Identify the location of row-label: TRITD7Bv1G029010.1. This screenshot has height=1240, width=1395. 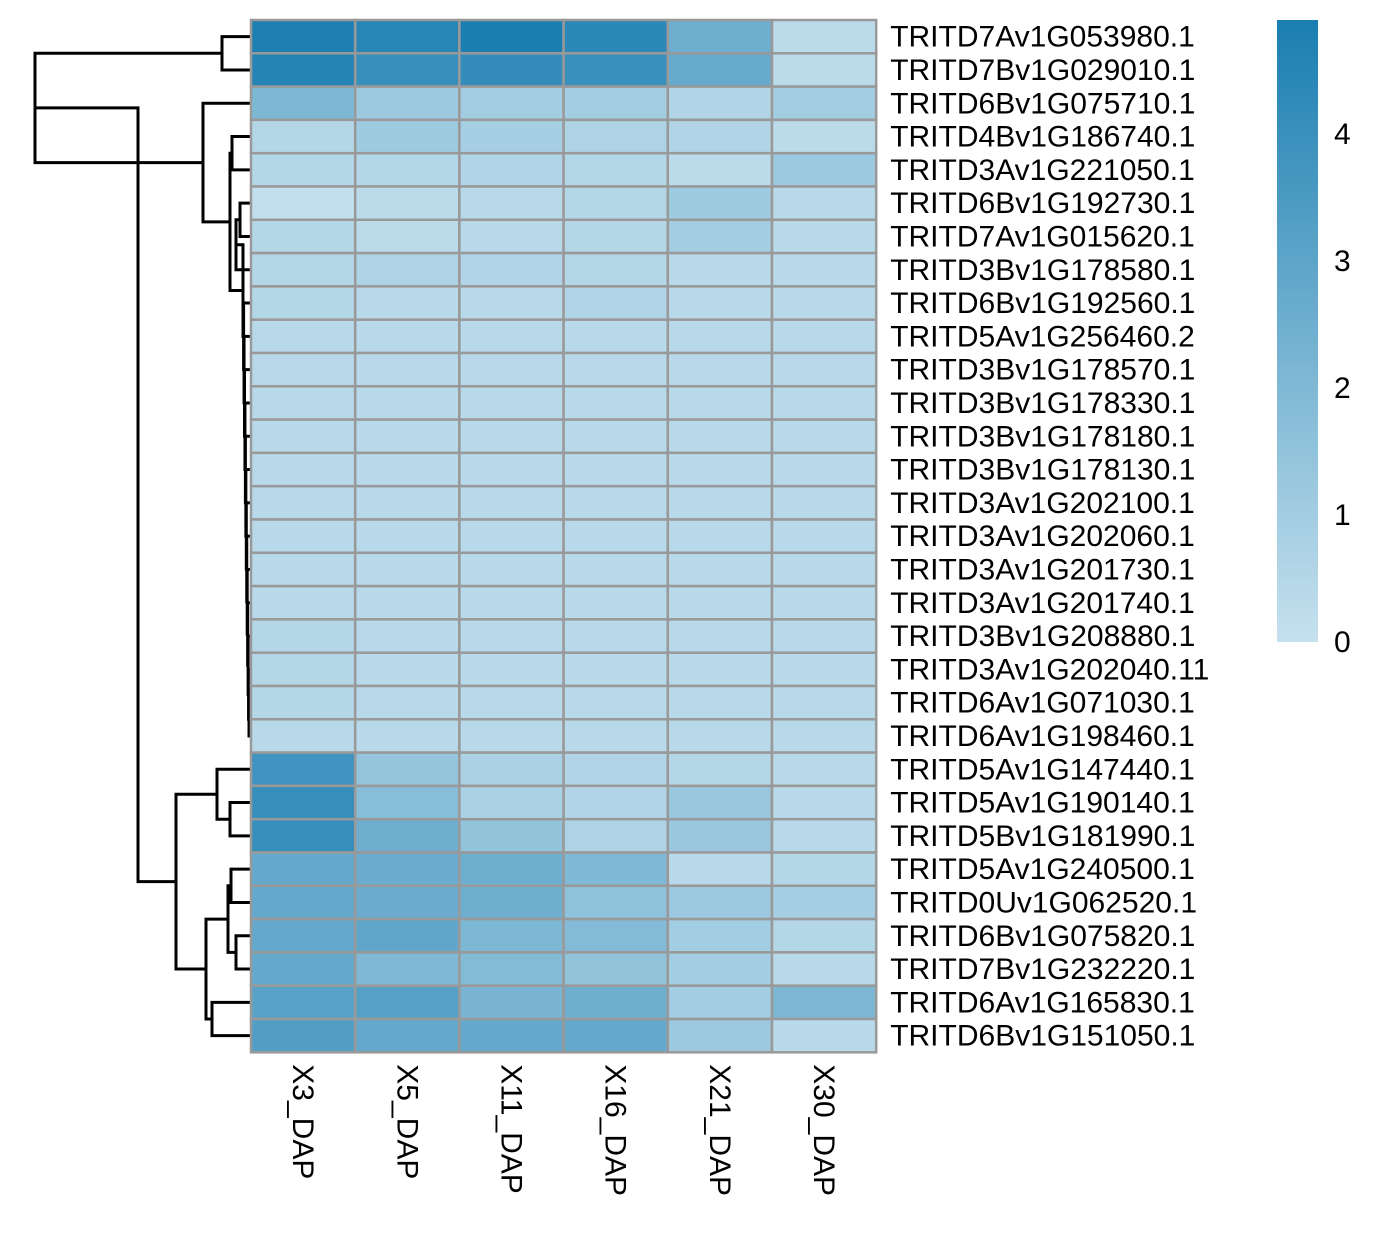
(1042, 70).